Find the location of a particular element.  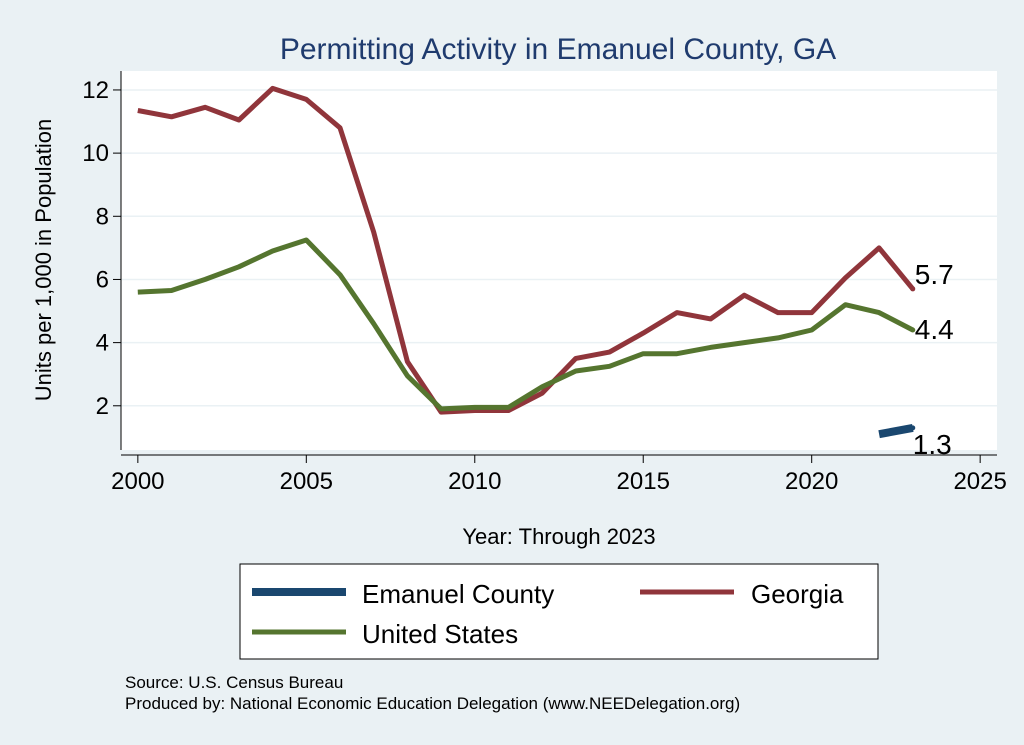

series-endpoint-emanuel-county is located at coordinates (913, 428).